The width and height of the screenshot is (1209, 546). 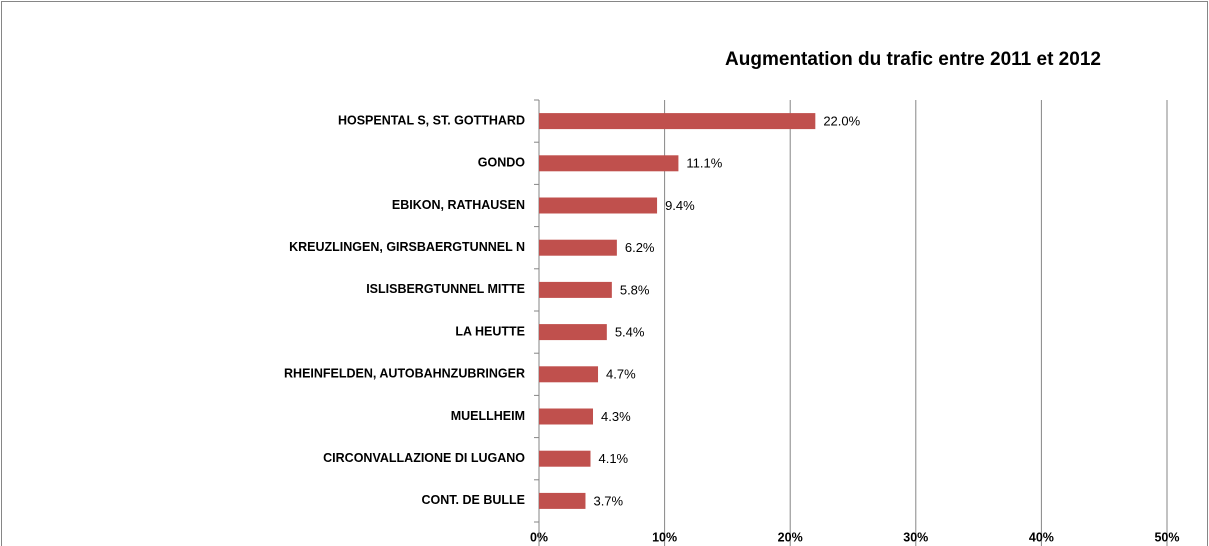 I want to click on value-label: 6.2%, so click(x=640, y=247).